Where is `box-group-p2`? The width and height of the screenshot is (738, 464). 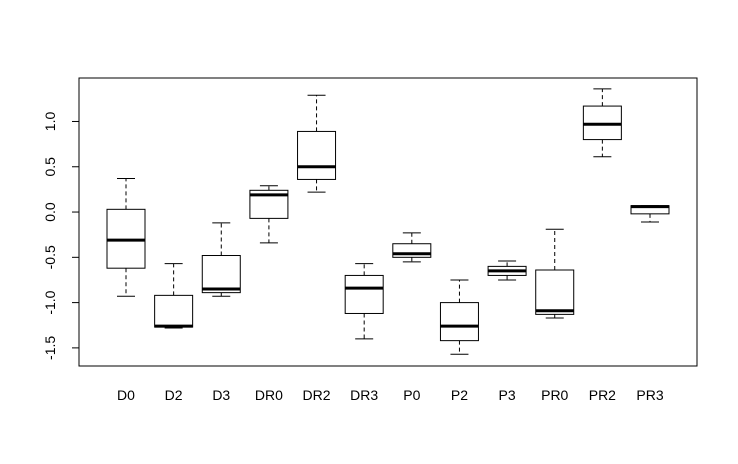
box-group-p2 is located at coordinates (459, 317).